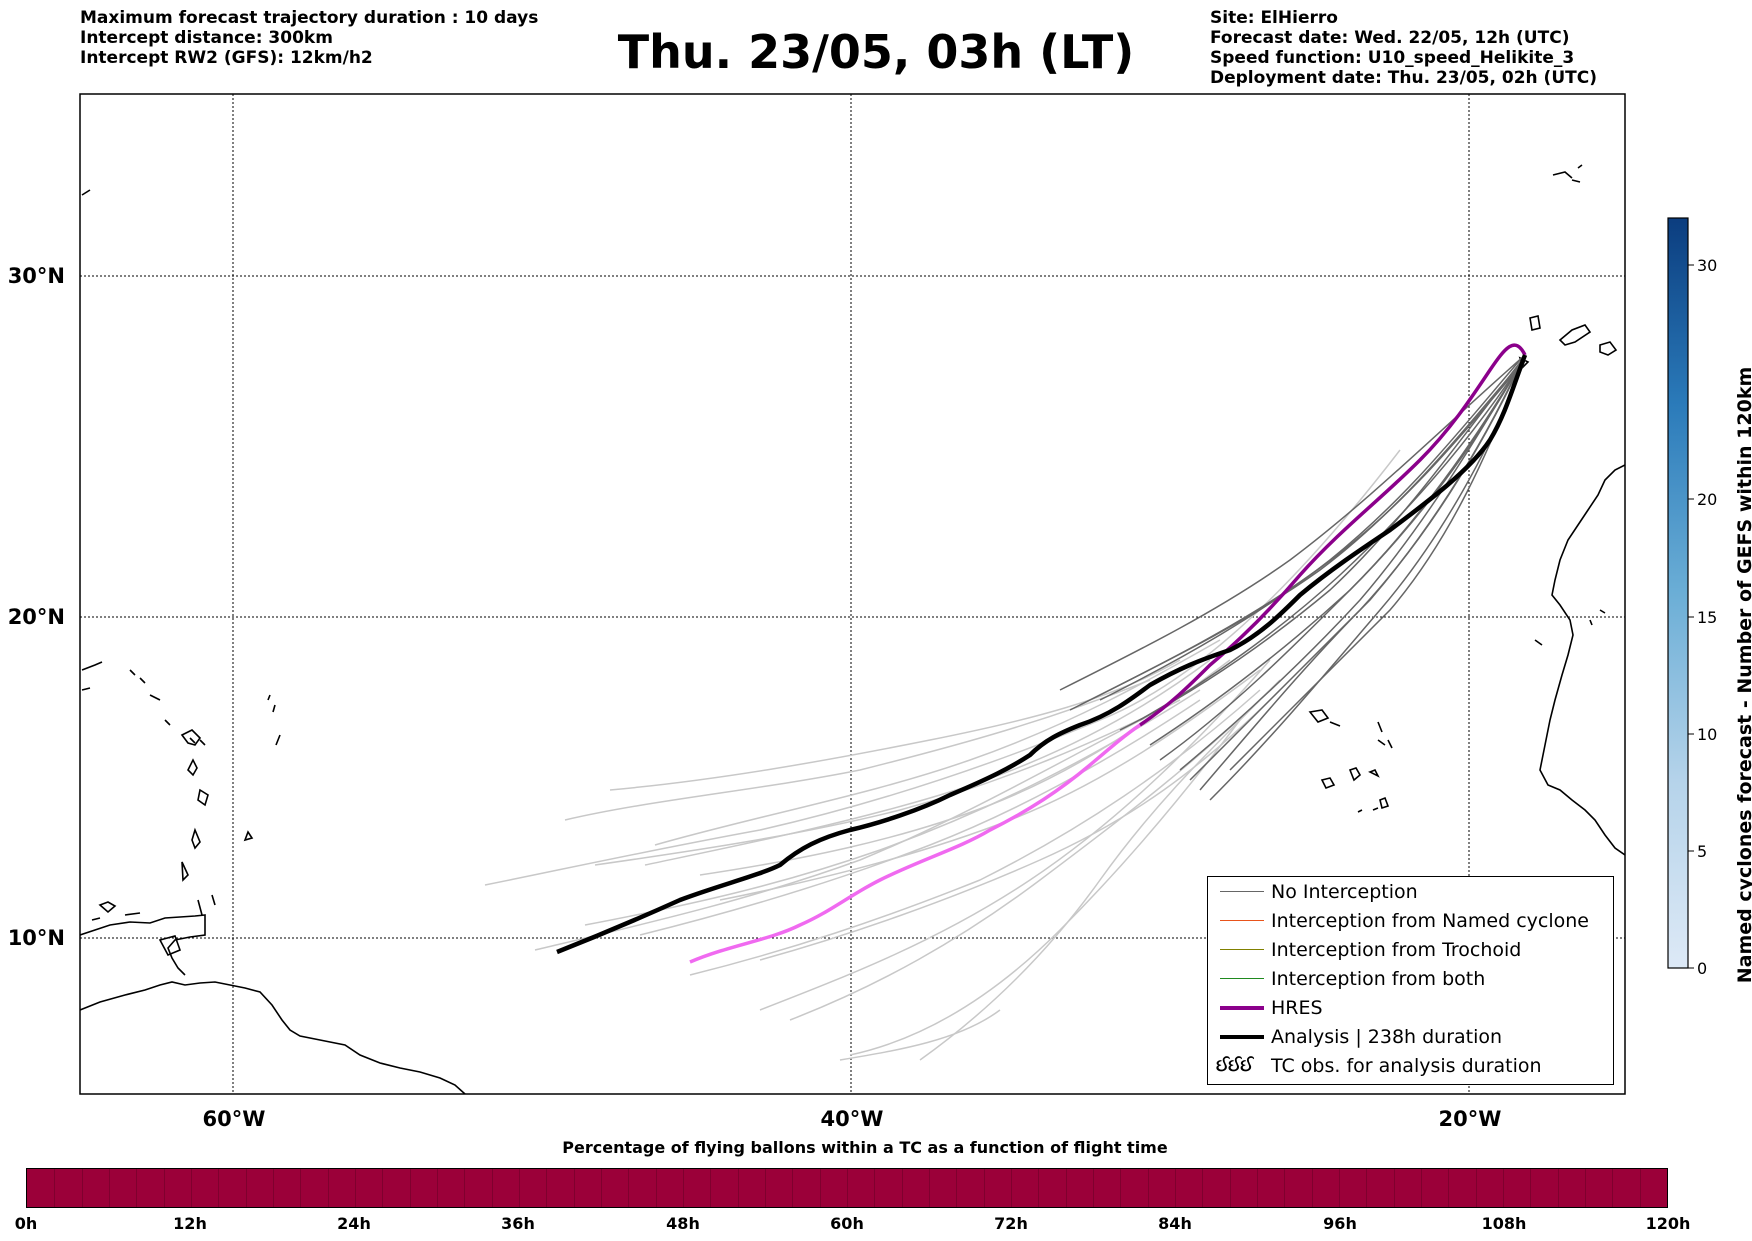 The width and height of the screenshot is (1752, 1241). What do you see at coordinates (116, 911) in the screenshot?
I see `abc-islands` at bounding box center [116, 911].